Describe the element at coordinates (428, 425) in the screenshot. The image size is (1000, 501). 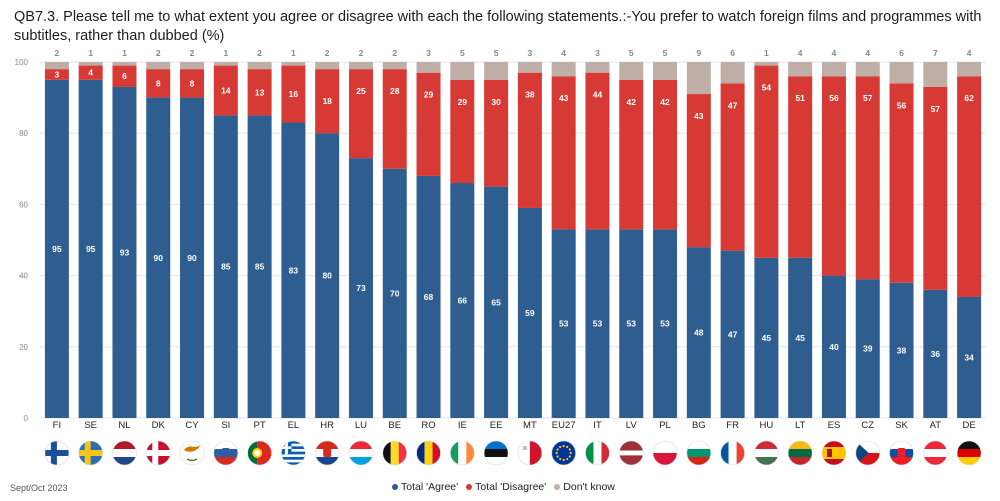
I see `x-tick-label: RO` at that location.